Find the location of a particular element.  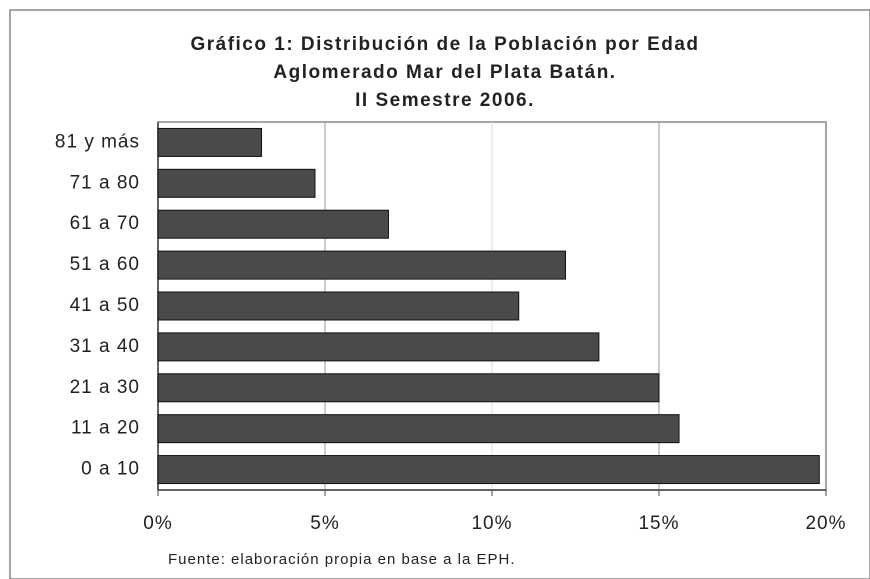

x-tick-label: 20% is located at coordinates (825, 523).